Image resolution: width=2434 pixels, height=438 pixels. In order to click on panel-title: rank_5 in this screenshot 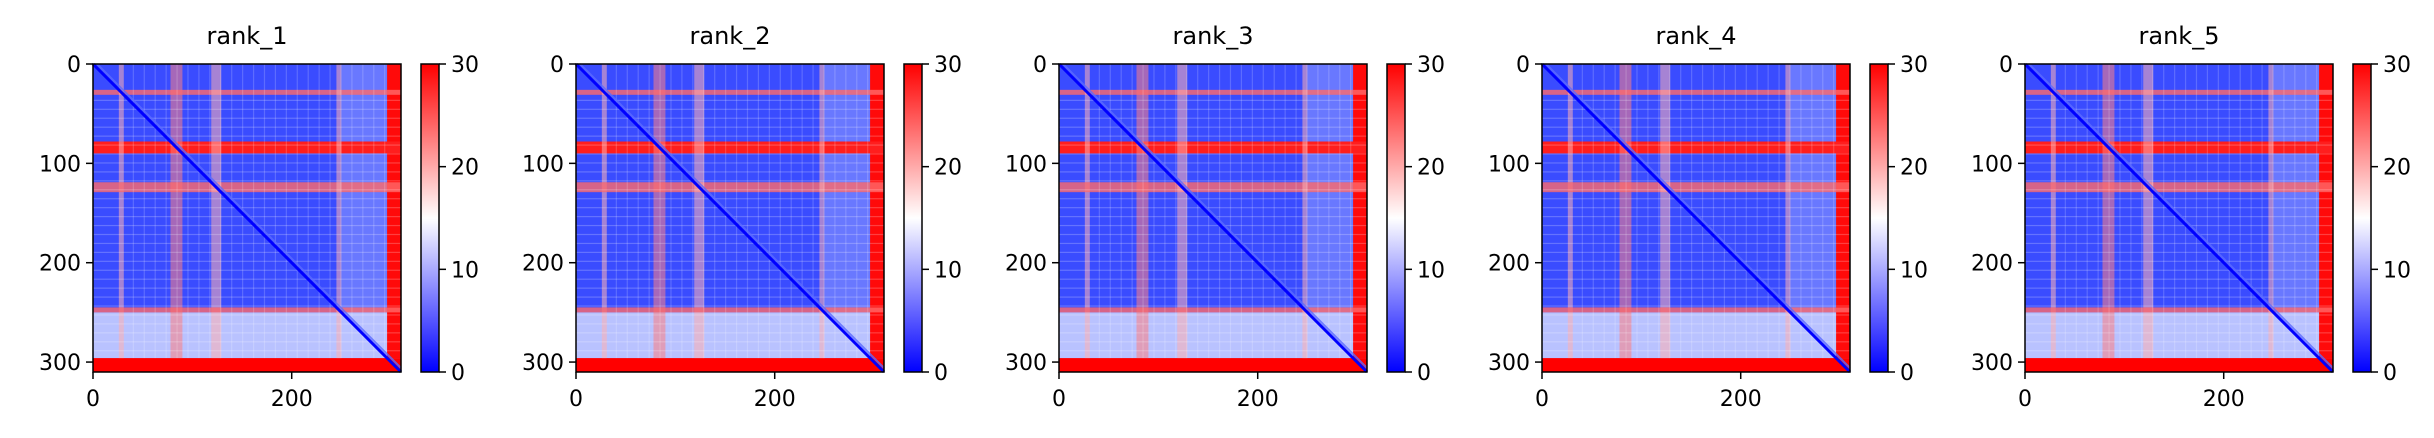, I will do `click(2179, 36)`.